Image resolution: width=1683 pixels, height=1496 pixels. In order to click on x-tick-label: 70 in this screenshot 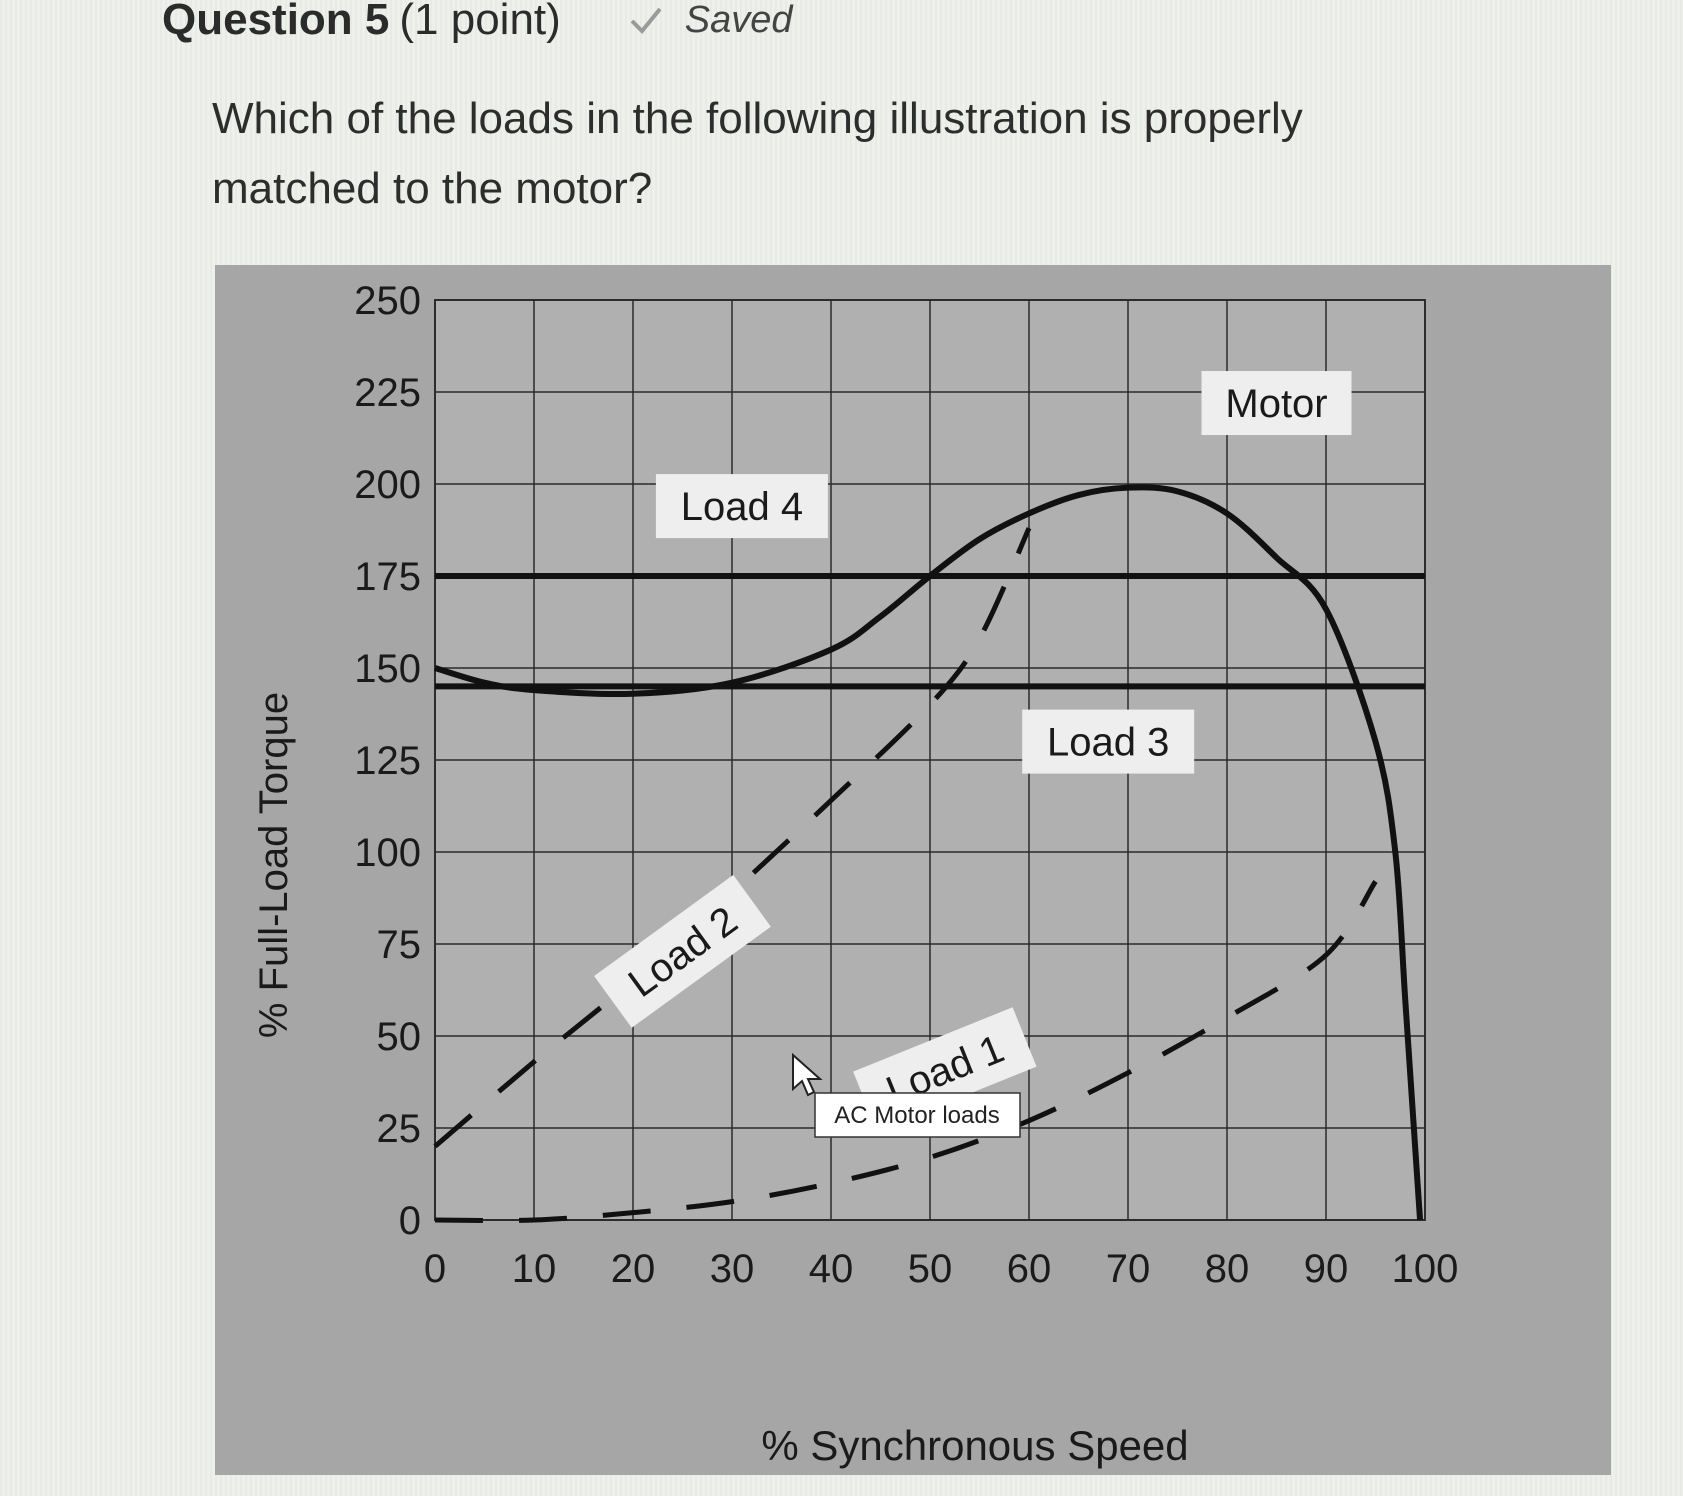, I will do `click(1128, 1269)`.